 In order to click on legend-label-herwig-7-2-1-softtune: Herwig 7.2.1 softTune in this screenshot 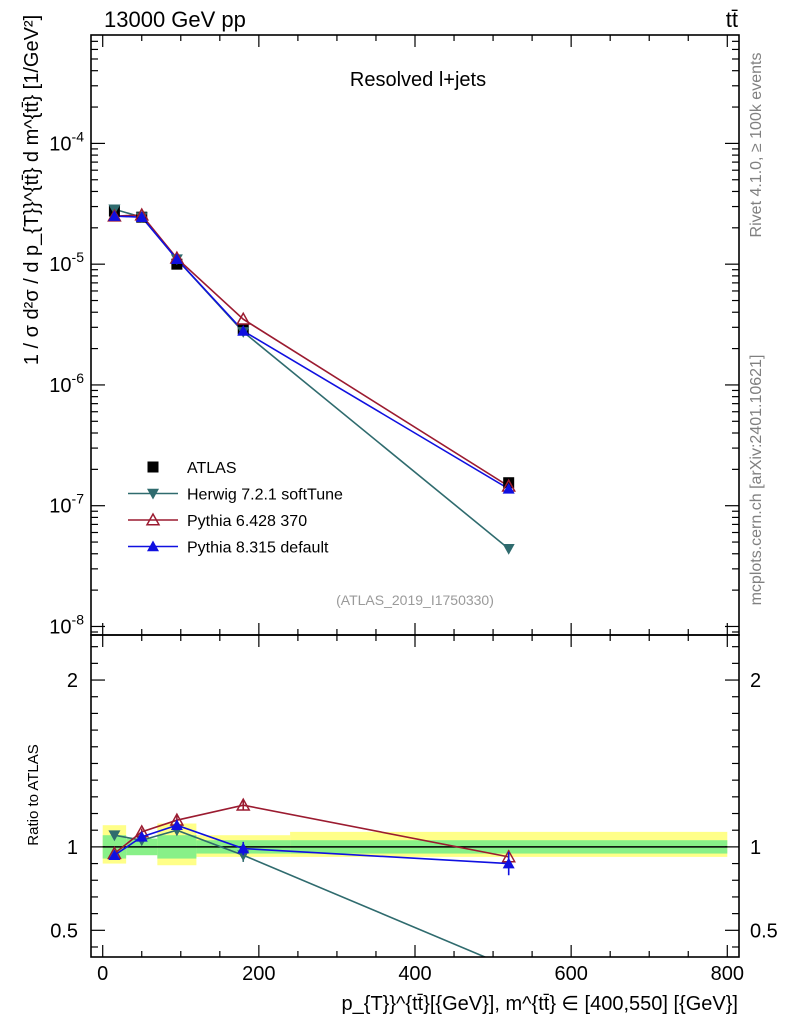, I will do `click(265, 495)`.